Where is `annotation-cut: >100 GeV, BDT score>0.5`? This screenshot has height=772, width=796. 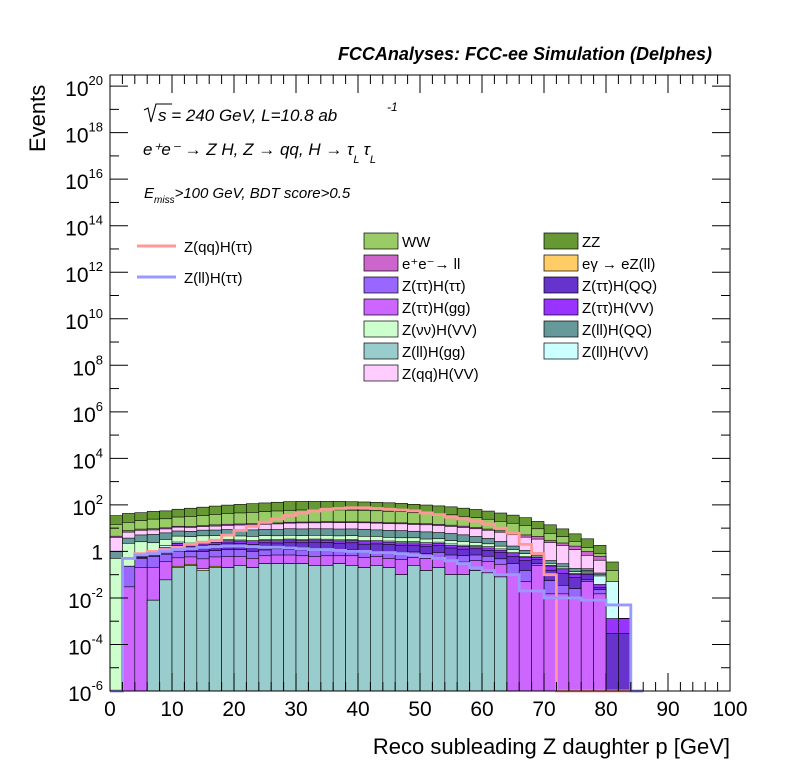 annotation-cut: >100 GeV, BDT score>0.5 is located at coordinates (263, 193).